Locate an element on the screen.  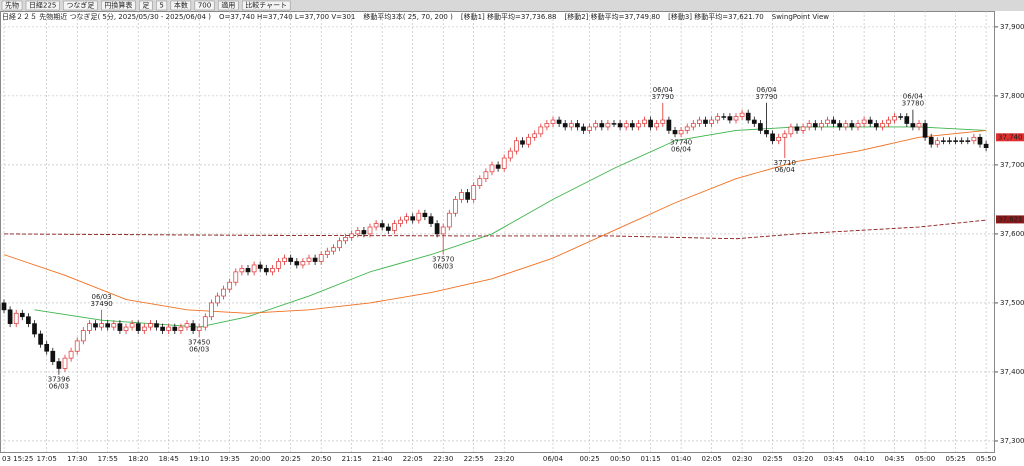
x-tick-label: 22:55 is located at coordinates (474, 459).